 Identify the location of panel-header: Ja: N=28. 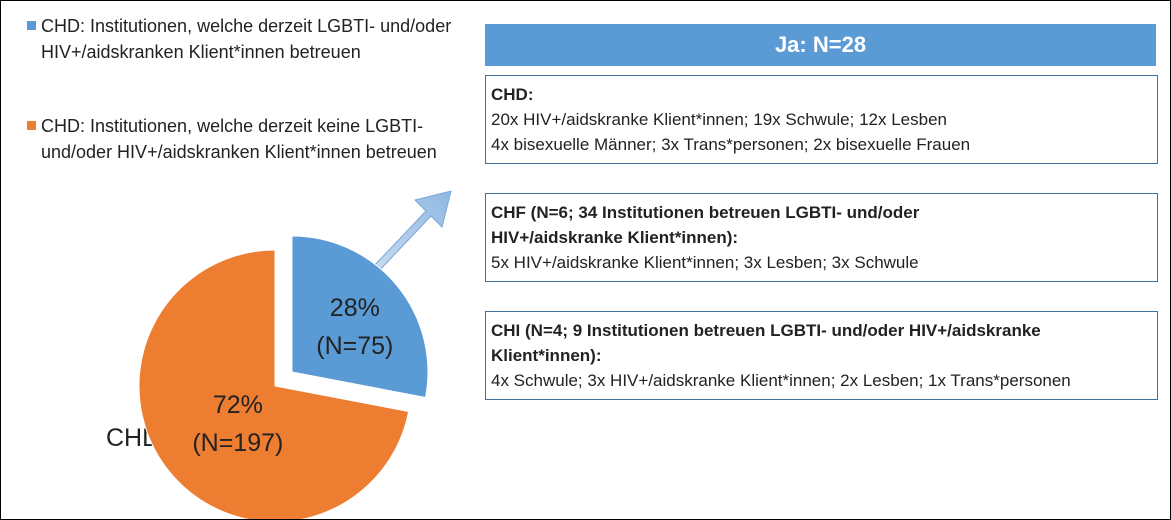
(820, 45).